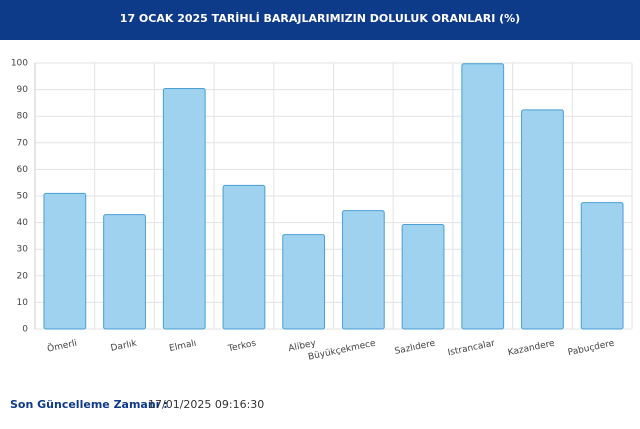 This screenshot has height=429, width=640. Describe the element at coordinates (531, 349) in the screenshot. I see `x-tick-label: Kazandere` at that location.